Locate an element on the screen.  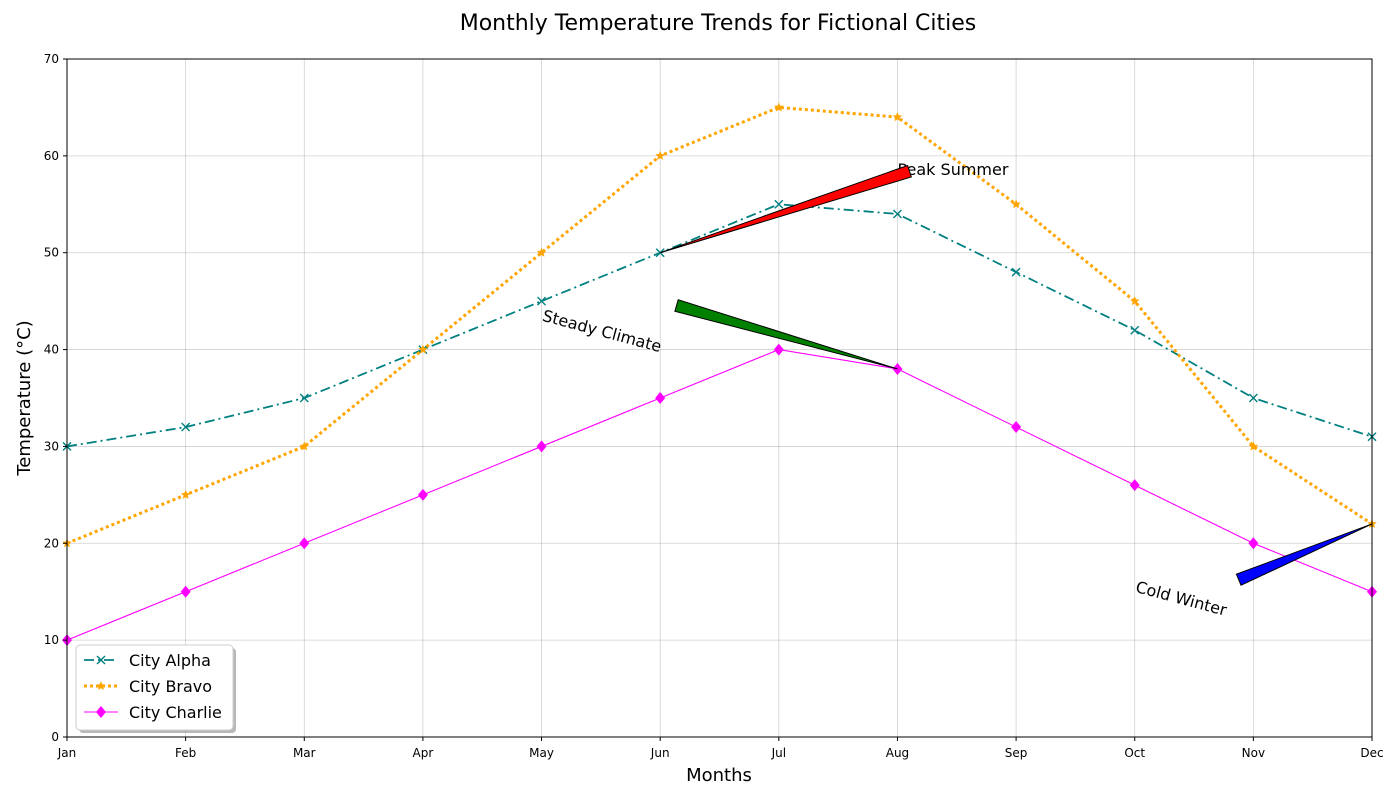
x-tick-label: May is located at coordinates (541, 753).